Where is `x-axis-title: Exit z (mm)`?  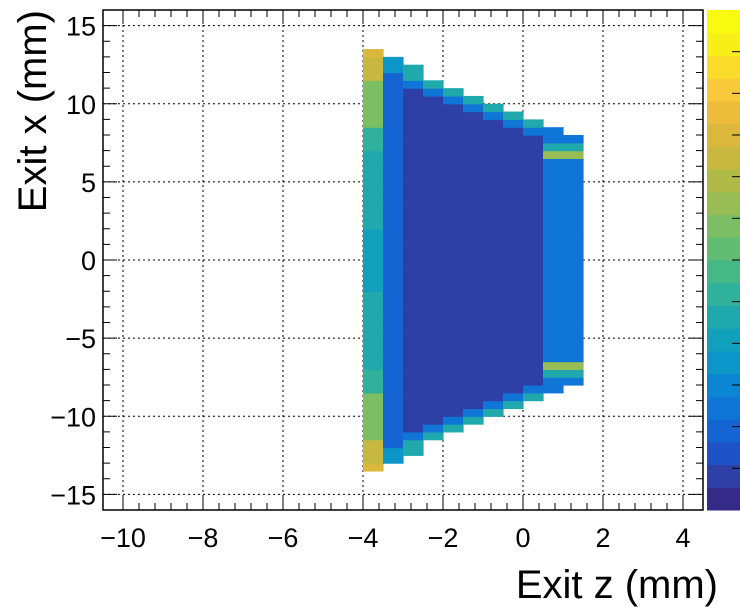
x-axis-title: Exit z (mm) is located at coordinates (617, 585).